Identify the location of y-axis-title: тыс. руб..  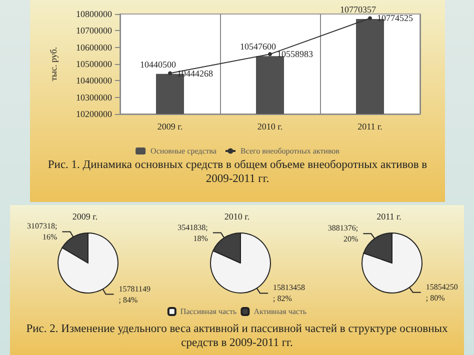
(53, 64).